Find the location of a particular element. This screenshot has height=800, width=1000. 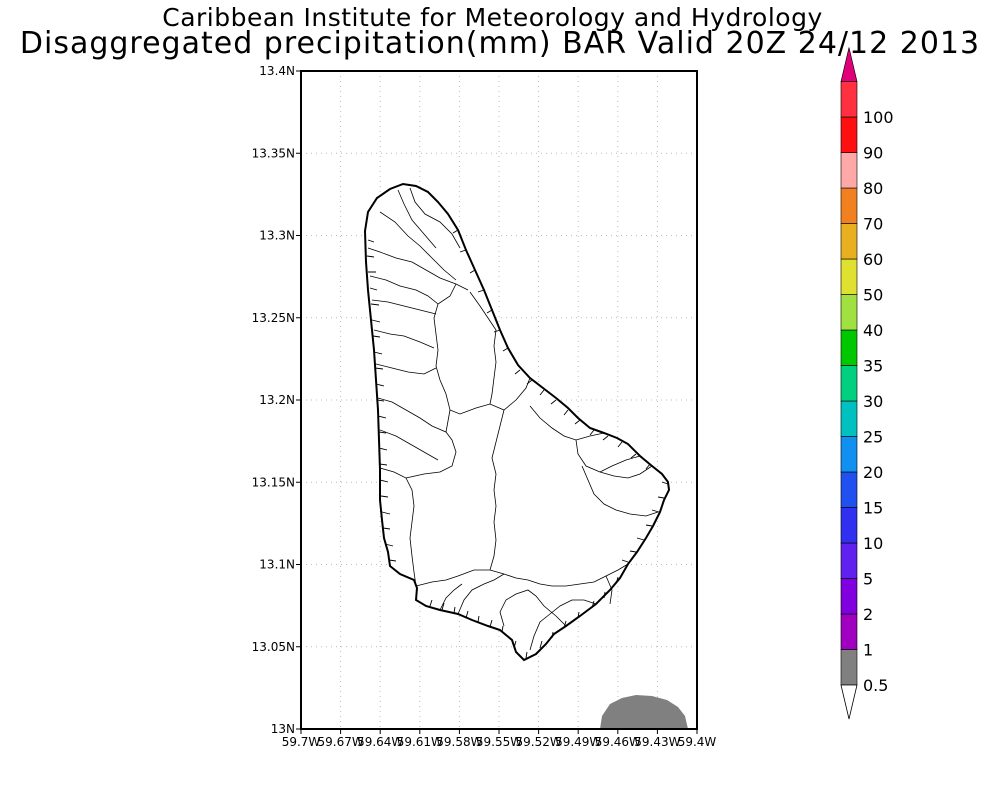

x-tick-label: 59.4W is located at coordinates (697, 742).